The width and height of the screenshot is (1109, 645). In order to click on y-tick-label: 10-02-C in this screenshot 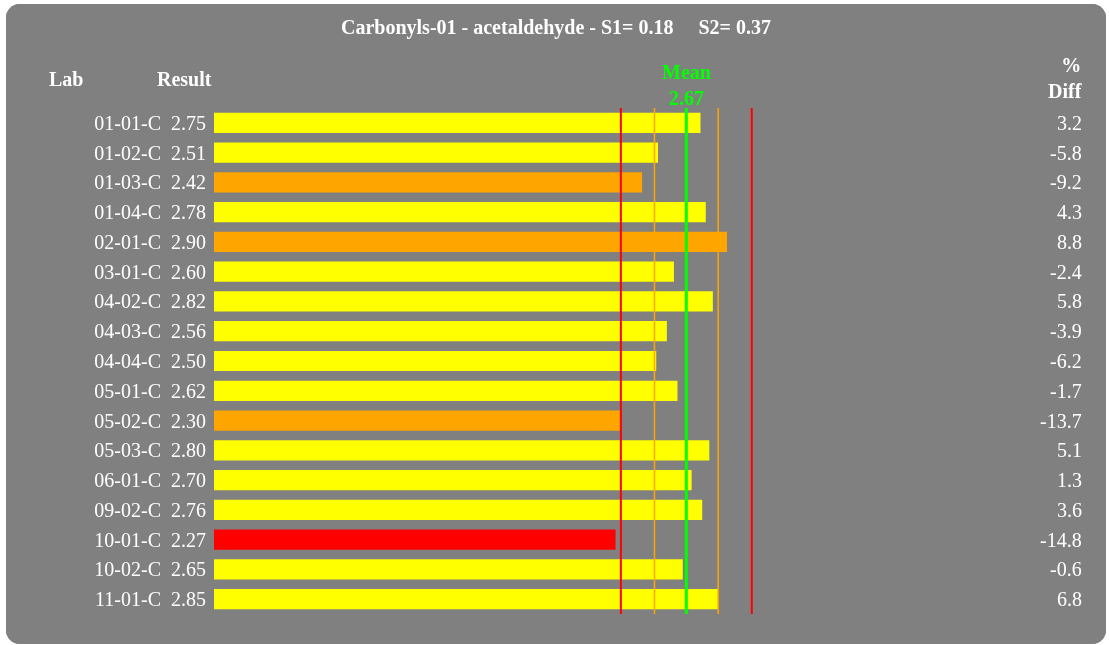, I will do `click(127, 569)`.